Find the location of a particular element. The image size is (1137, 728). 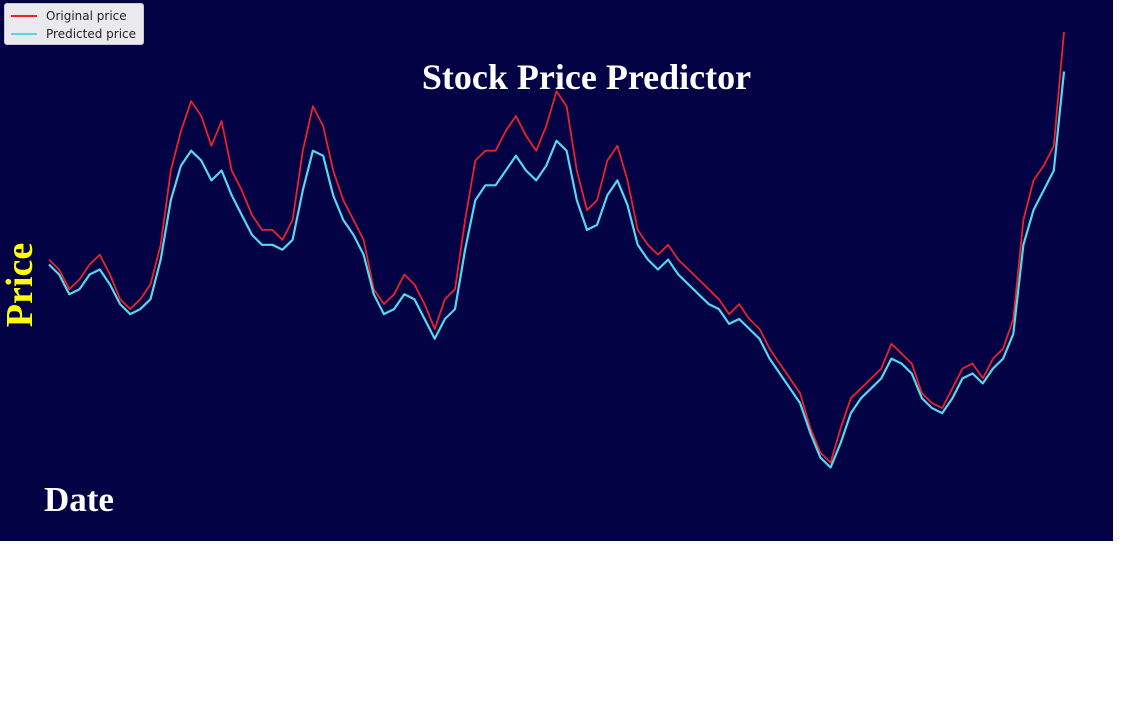

legend-swatch-predicted is located at coordinates (24, 34).